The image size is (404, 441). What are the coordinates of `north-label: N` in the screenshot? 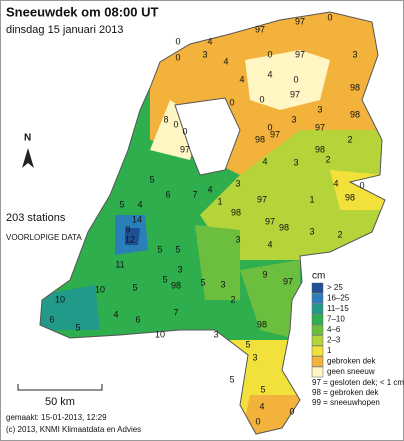 It's located at (27, 138).